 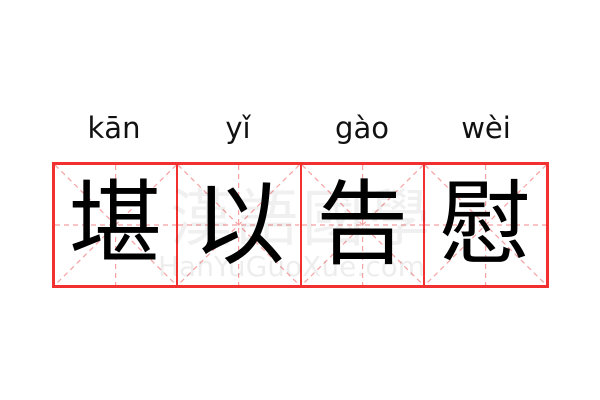 I want to click on watermark-latin: HanYuGuoXue.com, so click(x=292, y=266).